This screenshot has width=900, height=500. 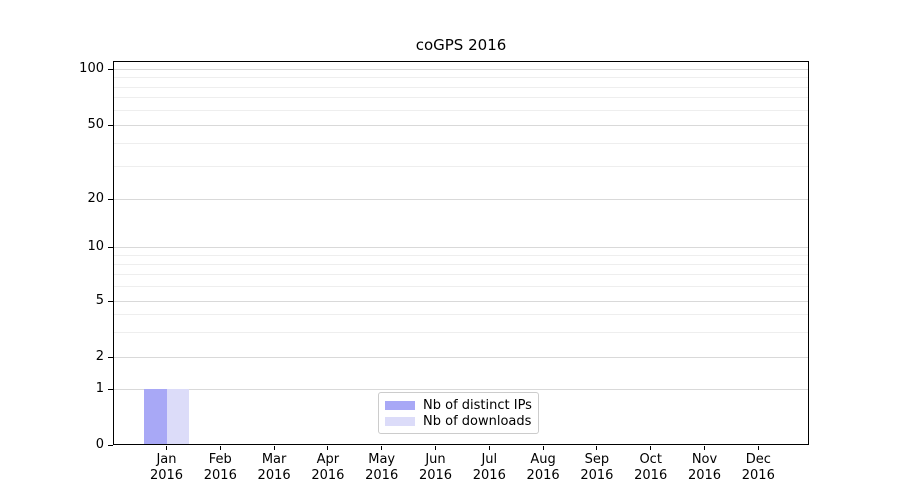 What do you see at coordinates (274, 467) in the screenshot?
I see `x-tick-label: Mar 2016` at bounding box center [274, 467].